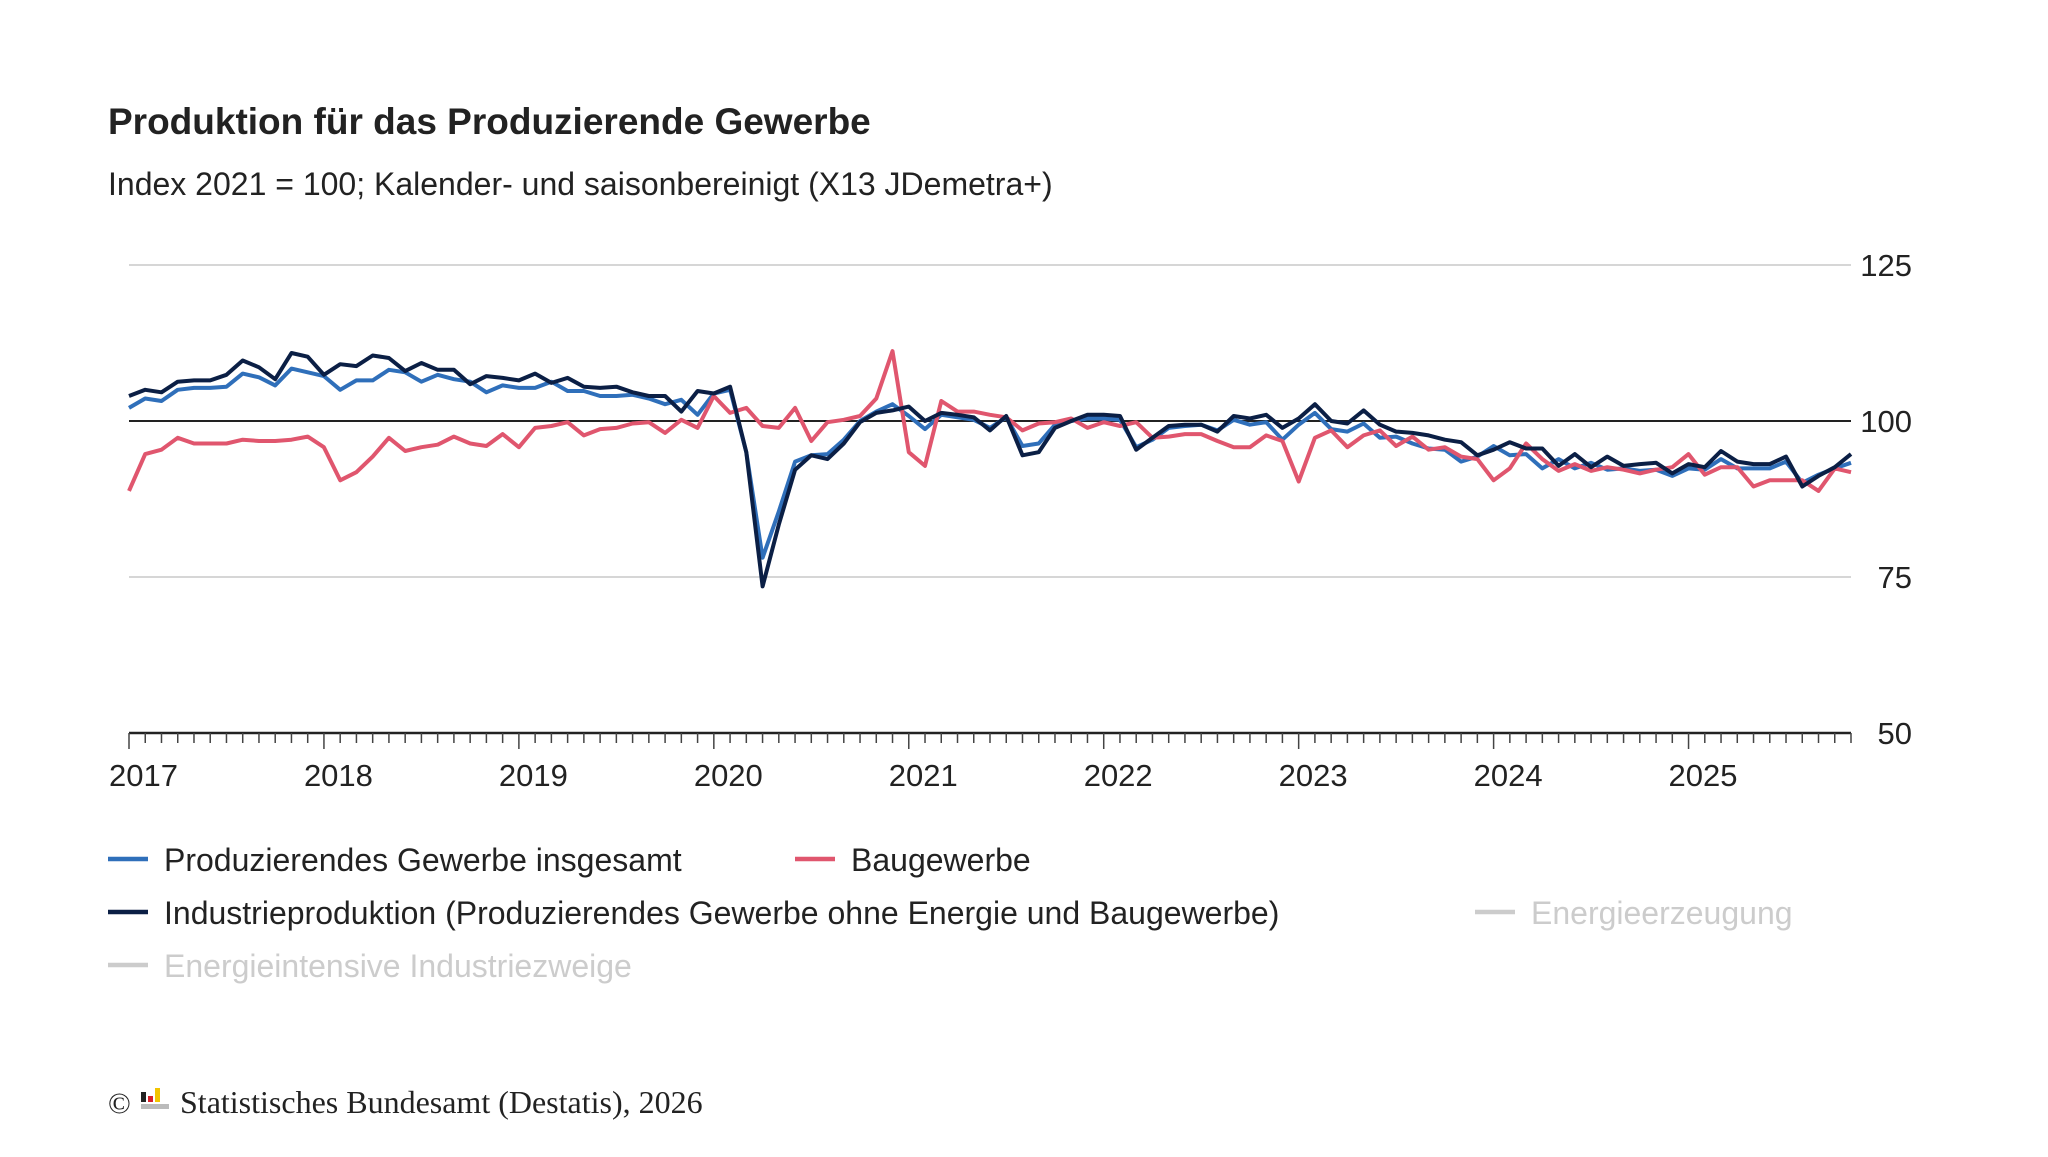 The image size is (2048, 1157). Describe the element at coordinates (1895, 733) in the screenshot. I see `y-tick-label: 50` at that location.